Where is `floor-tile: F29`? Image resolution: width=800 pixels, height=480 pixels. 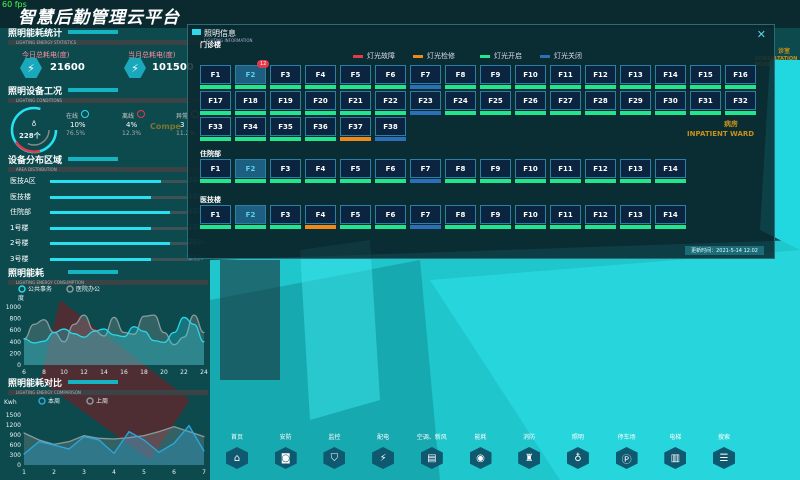 floor-tile: F29 is located at coordinates (635, 103).